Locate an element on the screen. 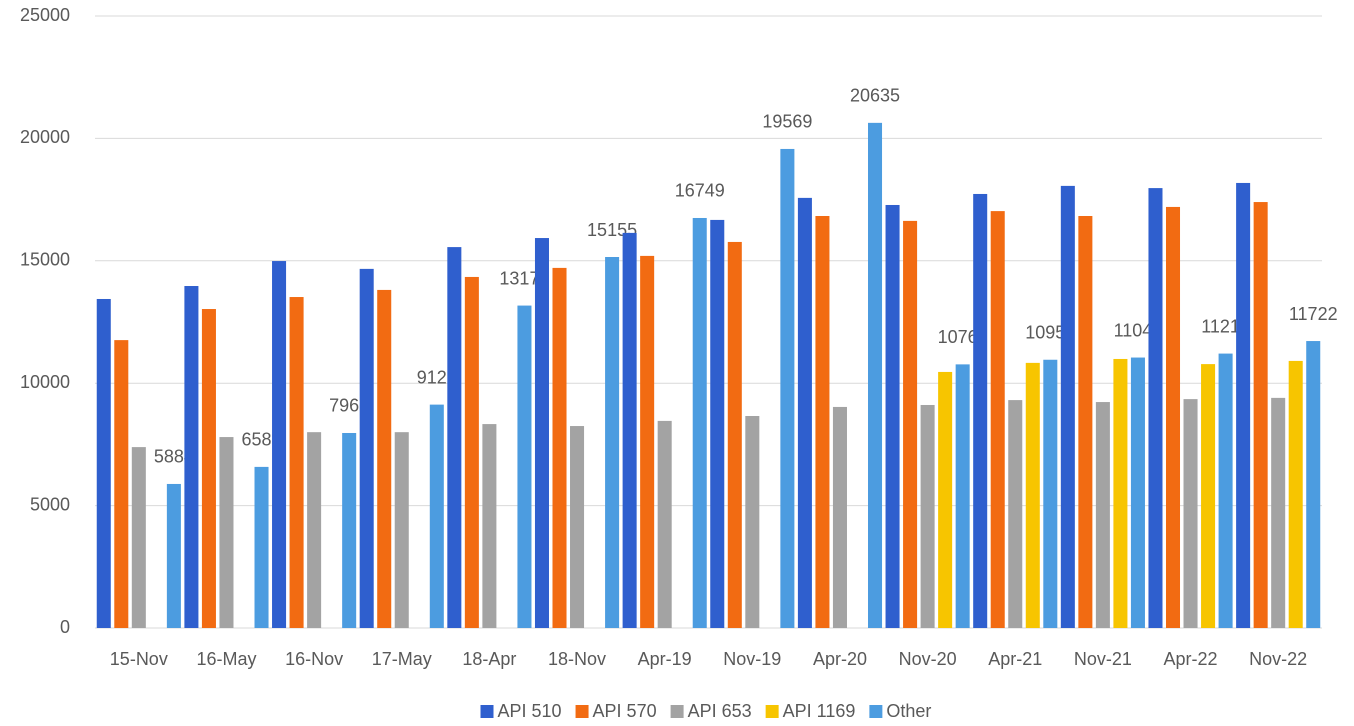  x-tick-label: Apr-22 is located at coordinates (1191, 659).